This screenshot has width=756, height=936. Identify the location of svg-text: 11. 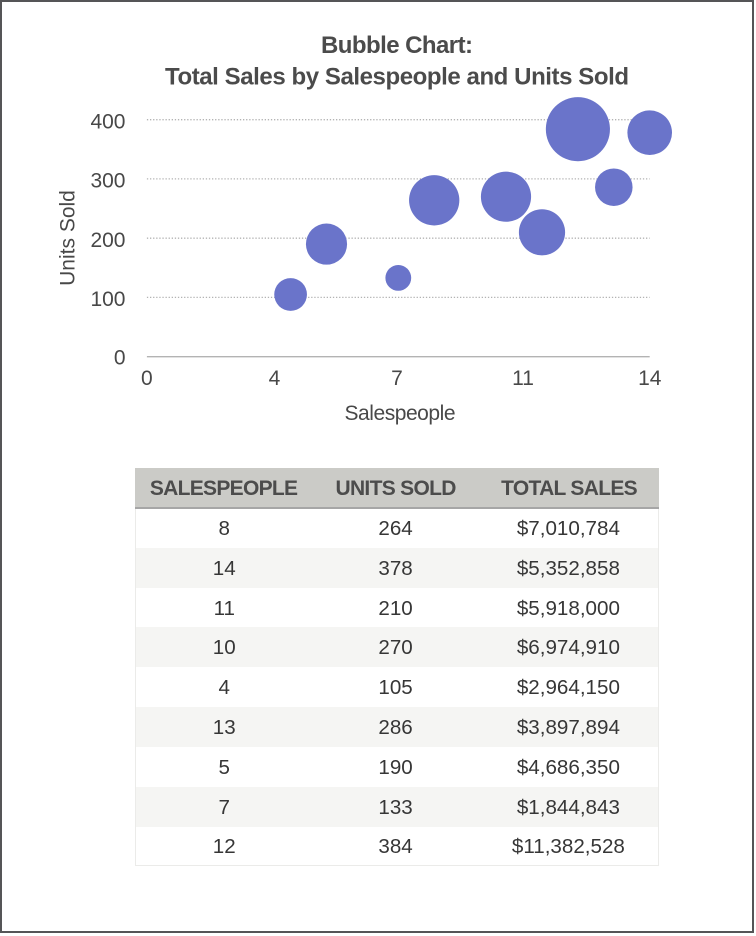
(523, 378).